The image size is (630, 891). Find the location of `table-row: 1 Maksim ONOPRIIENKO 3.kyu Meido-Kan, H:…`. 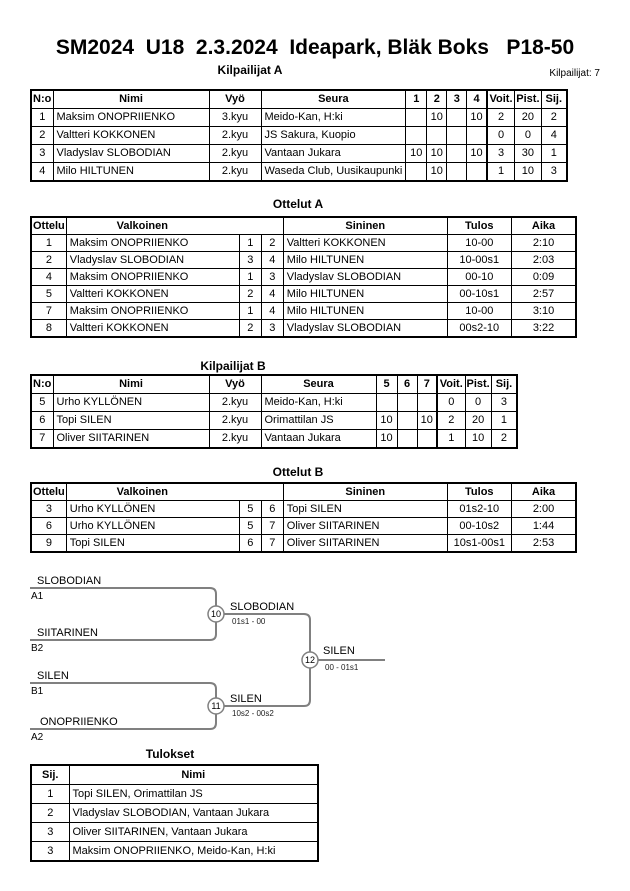

table-row: 1 Maksim ONOPRIIENKO 3.kyu Meido-Kan, H:… is located at coordinates (299, 117).